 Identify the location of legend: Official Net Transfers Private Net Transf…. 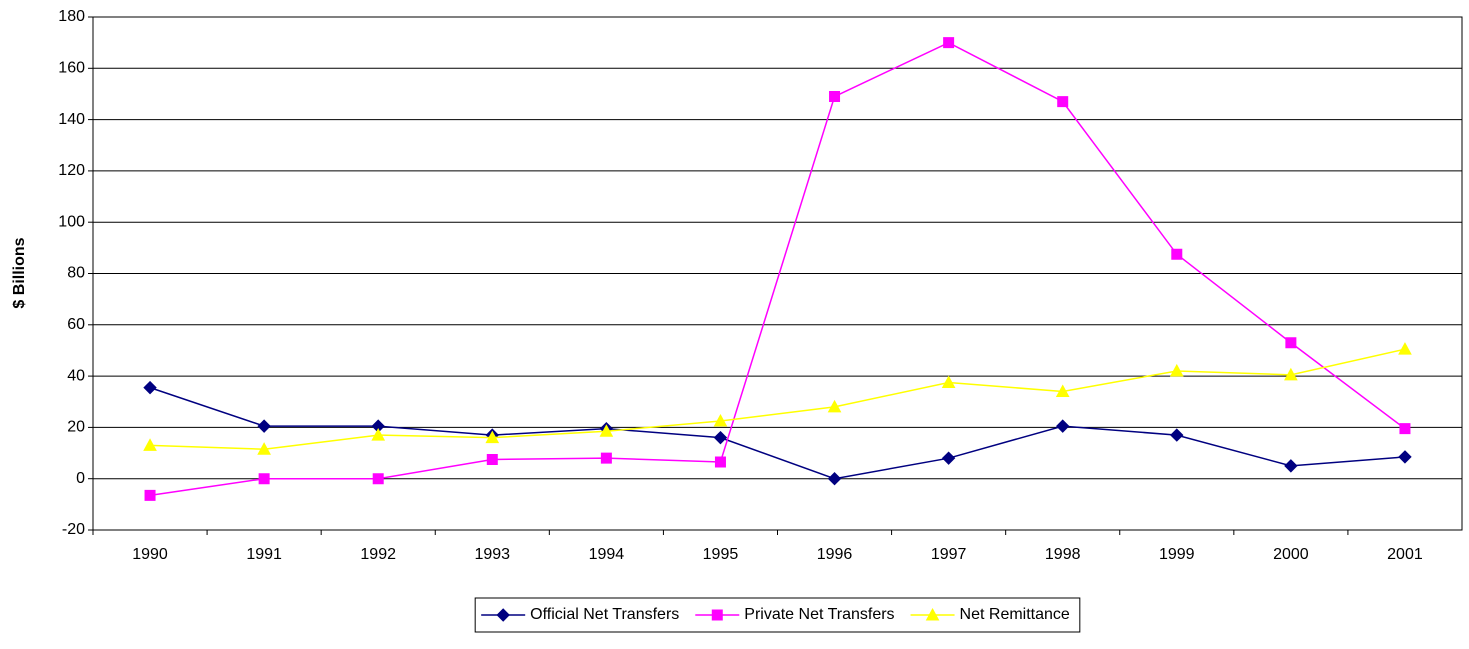
(777, 615).